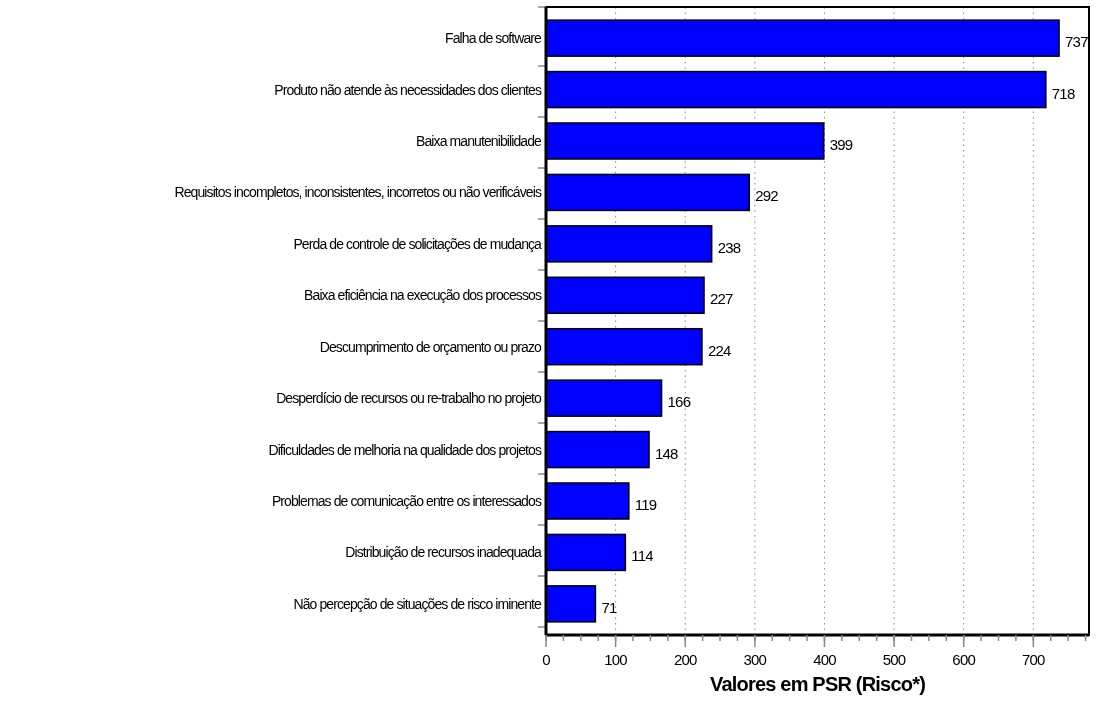 The height and width of the screenshot is (708, 1103). I want to click on data-label: 119, so click(645, 504).